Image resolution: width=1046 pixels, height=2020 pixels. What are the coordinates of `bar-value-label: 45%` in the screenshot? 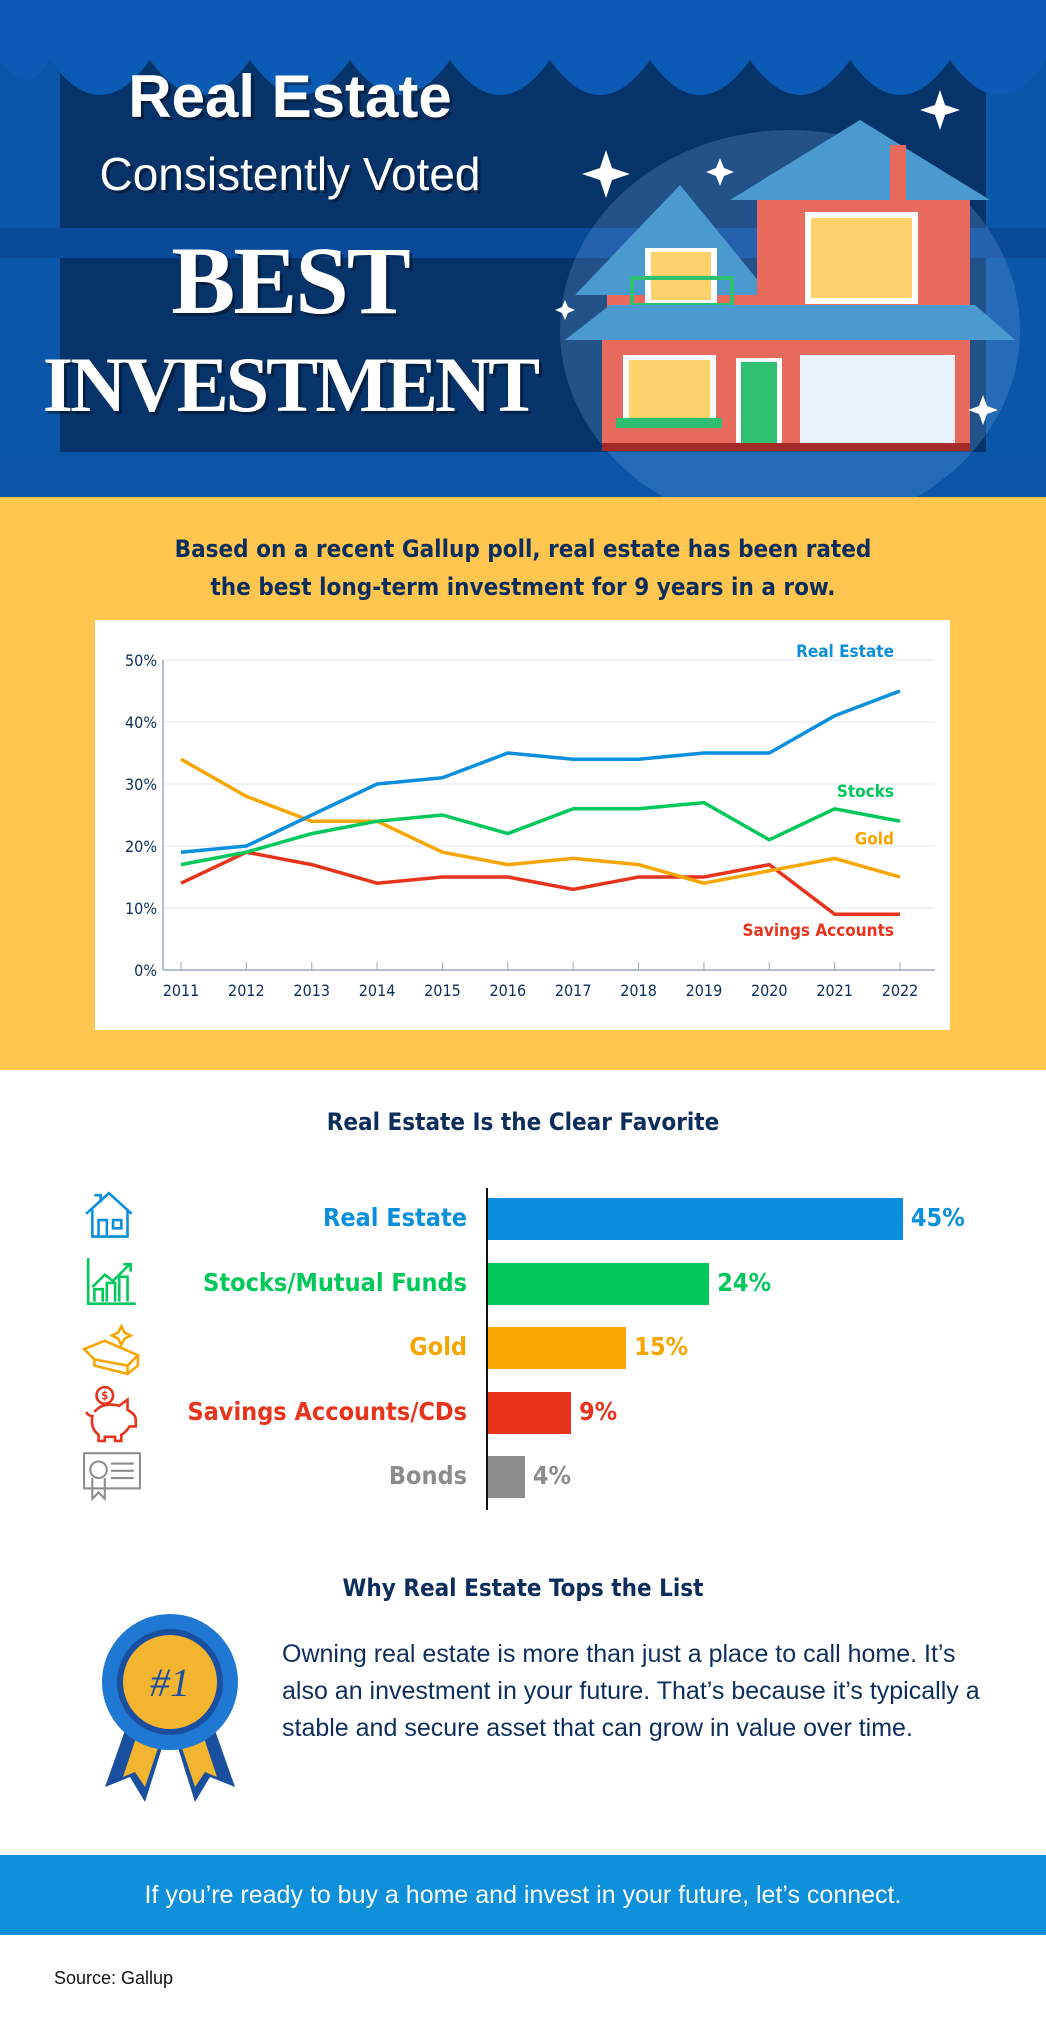 It's located at (937, 1217).